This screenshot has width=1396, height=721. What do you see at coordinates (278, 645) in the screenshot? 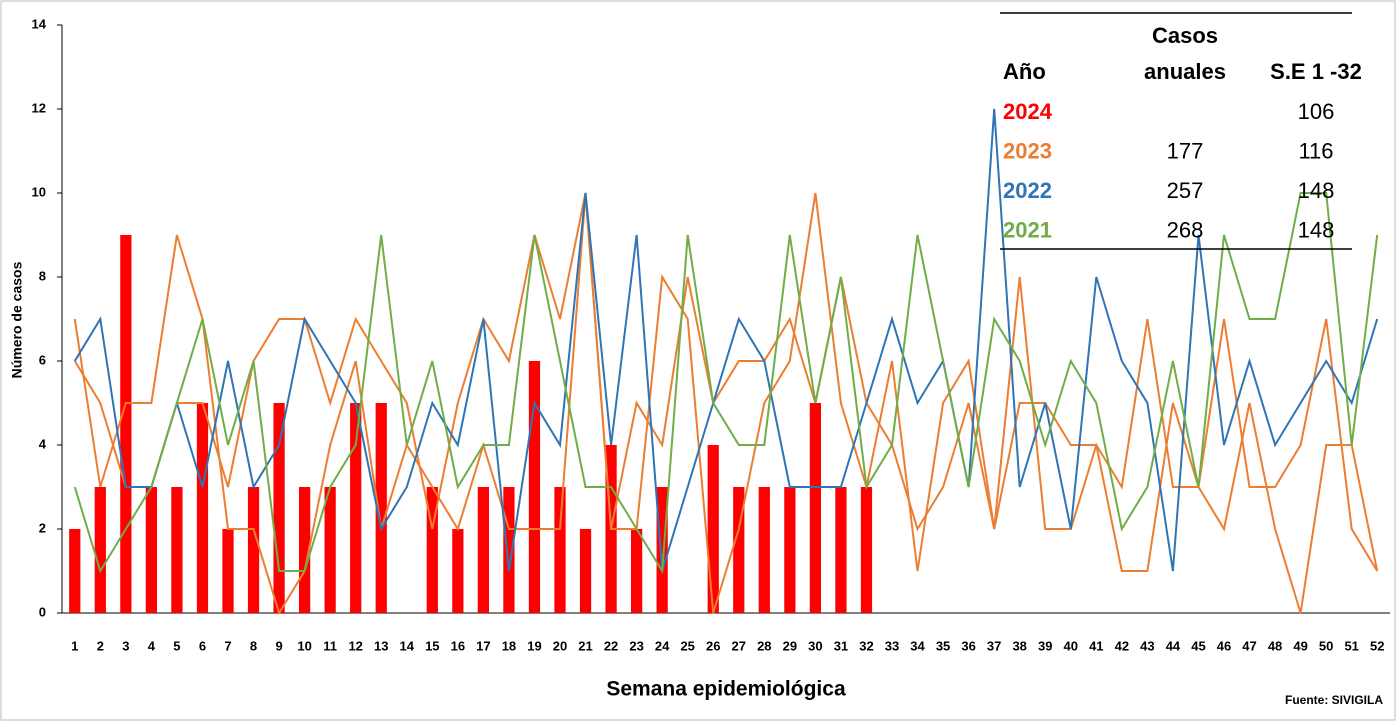
I see `x-tick-label: 9` at bounding box center [278, 645].